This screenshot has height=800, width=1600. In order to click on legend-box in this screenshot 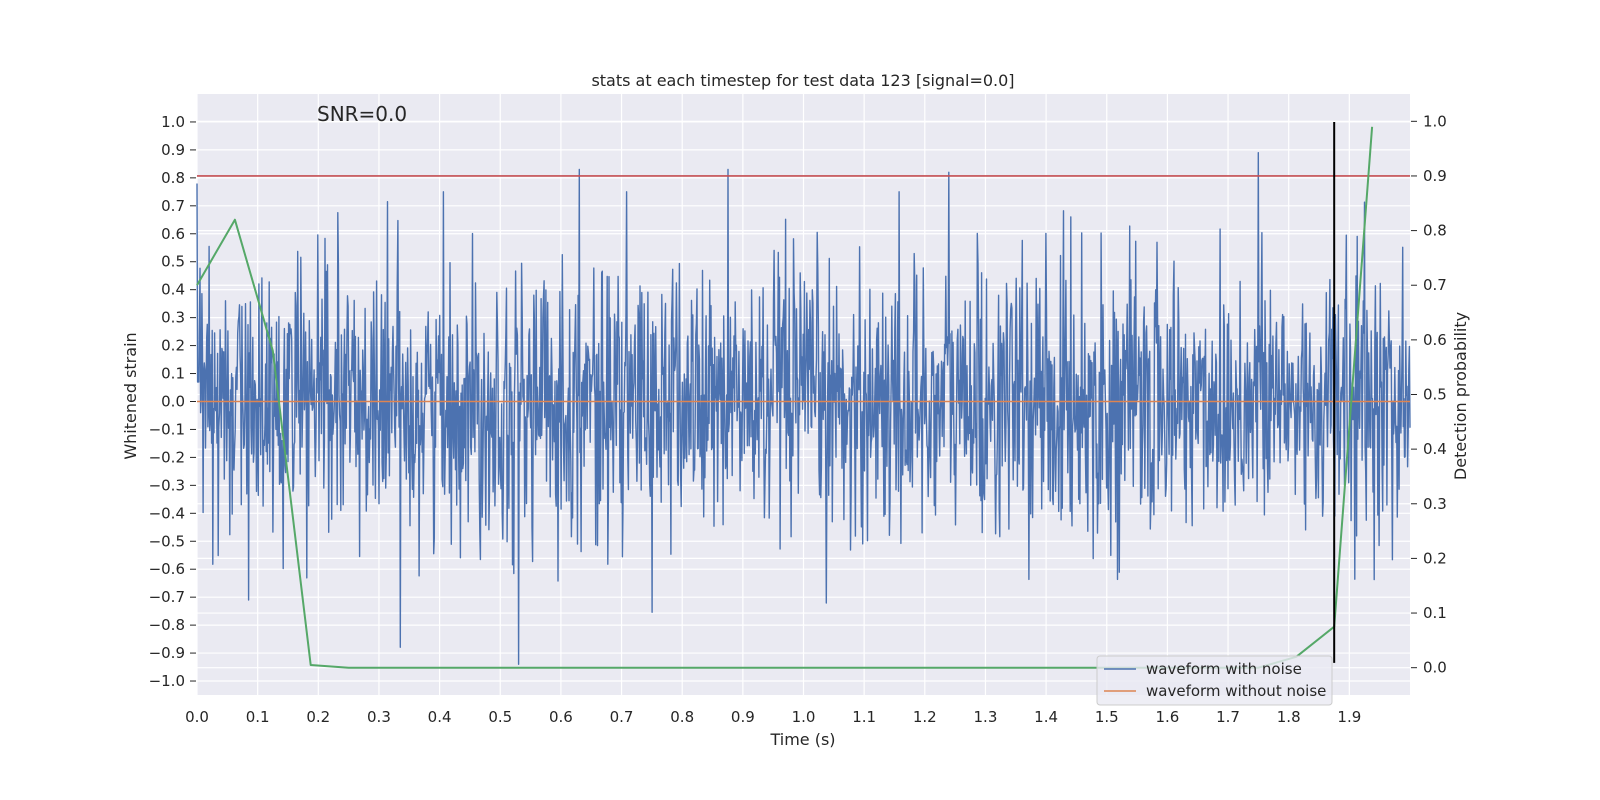, I will do `click(1214, 680)`.